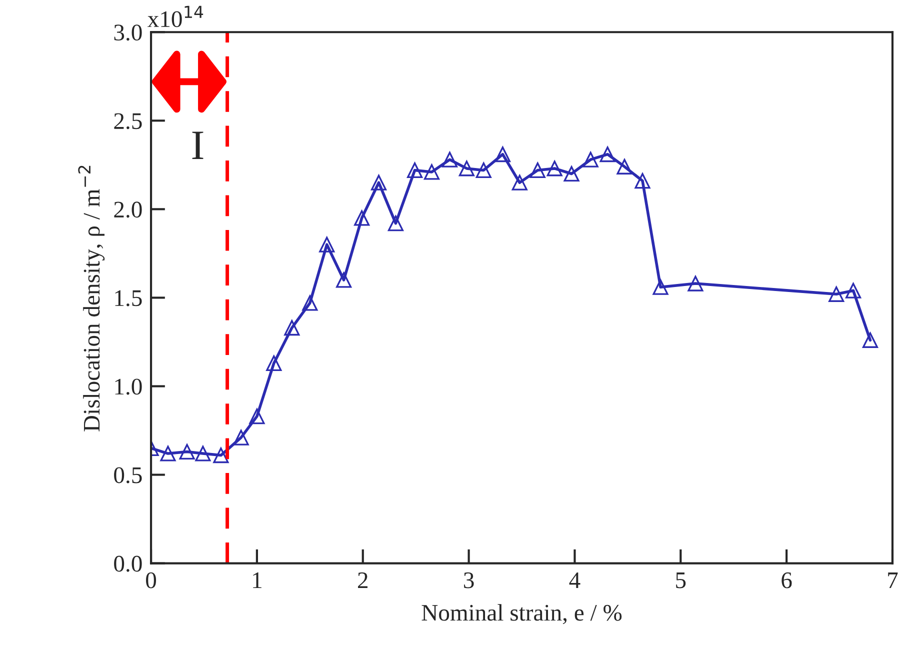  What do you see at coordinates (522, 614) in the screenshot?
I see `x-axis-title: Nominal strain, e / %` at bounding box center [522, 614].